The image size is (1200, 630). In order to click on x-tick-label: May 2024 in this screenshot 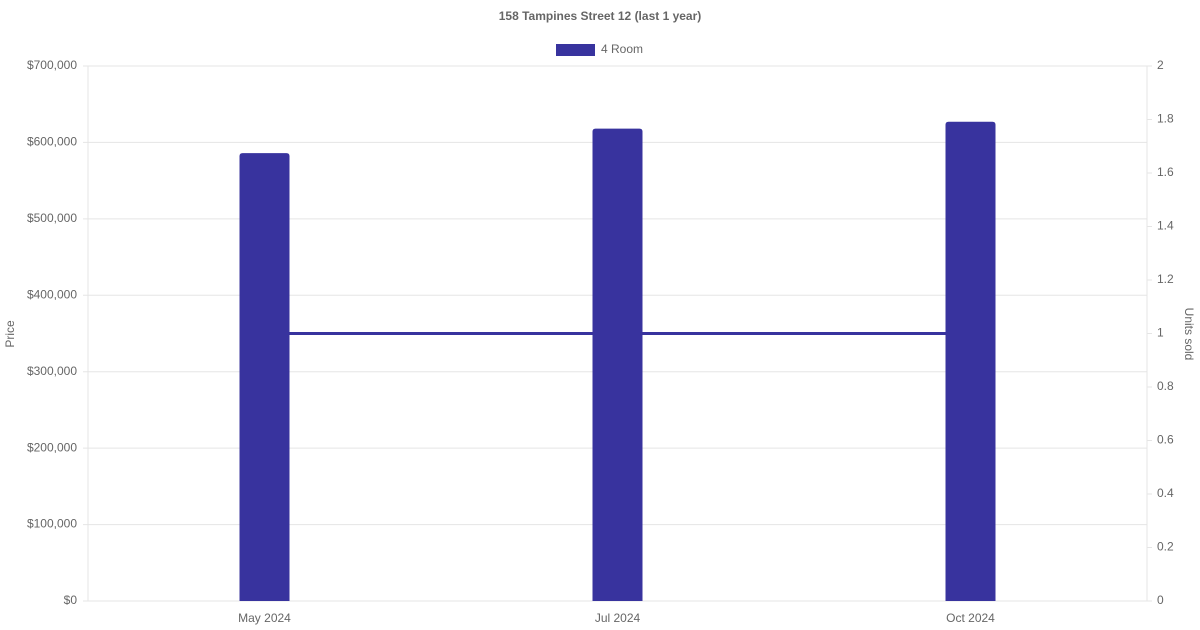, I will do `click(264, 618)`.